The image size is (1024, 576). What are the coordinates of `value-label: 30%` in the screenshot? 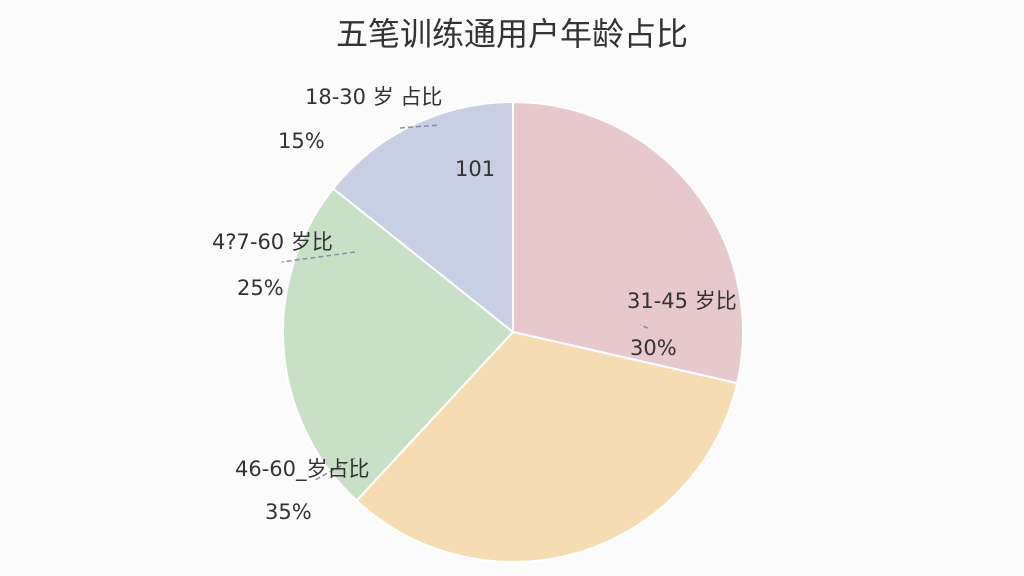 It's located at (653, 348).